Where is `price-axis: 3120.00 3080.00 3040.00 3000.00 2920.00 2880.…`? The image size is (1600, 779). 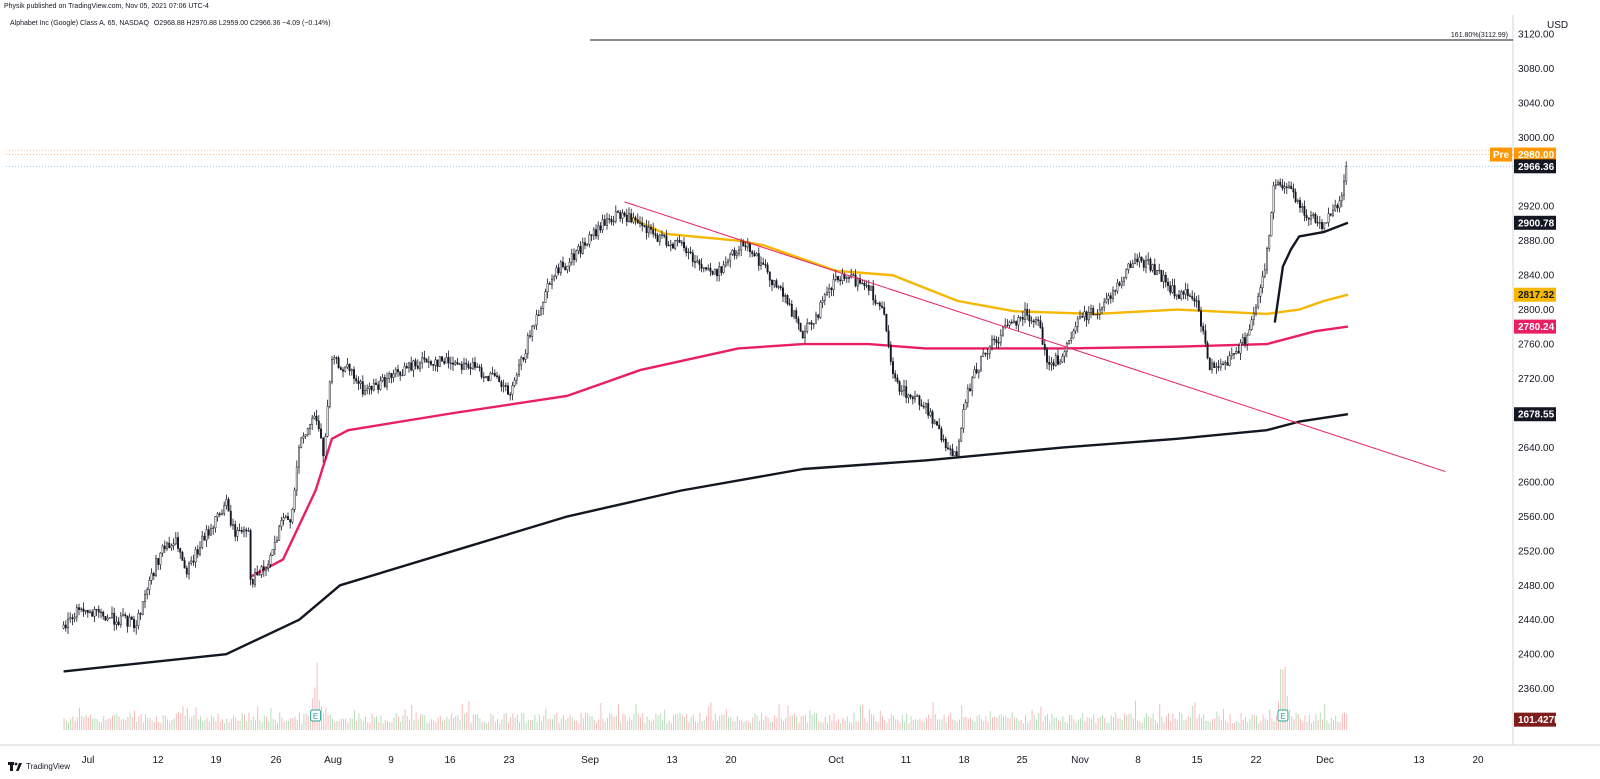
price-axis: 3120.00 3080.00 3040.00 3000.00 2920.00 2880.… is located at coordinates (1536, 379).